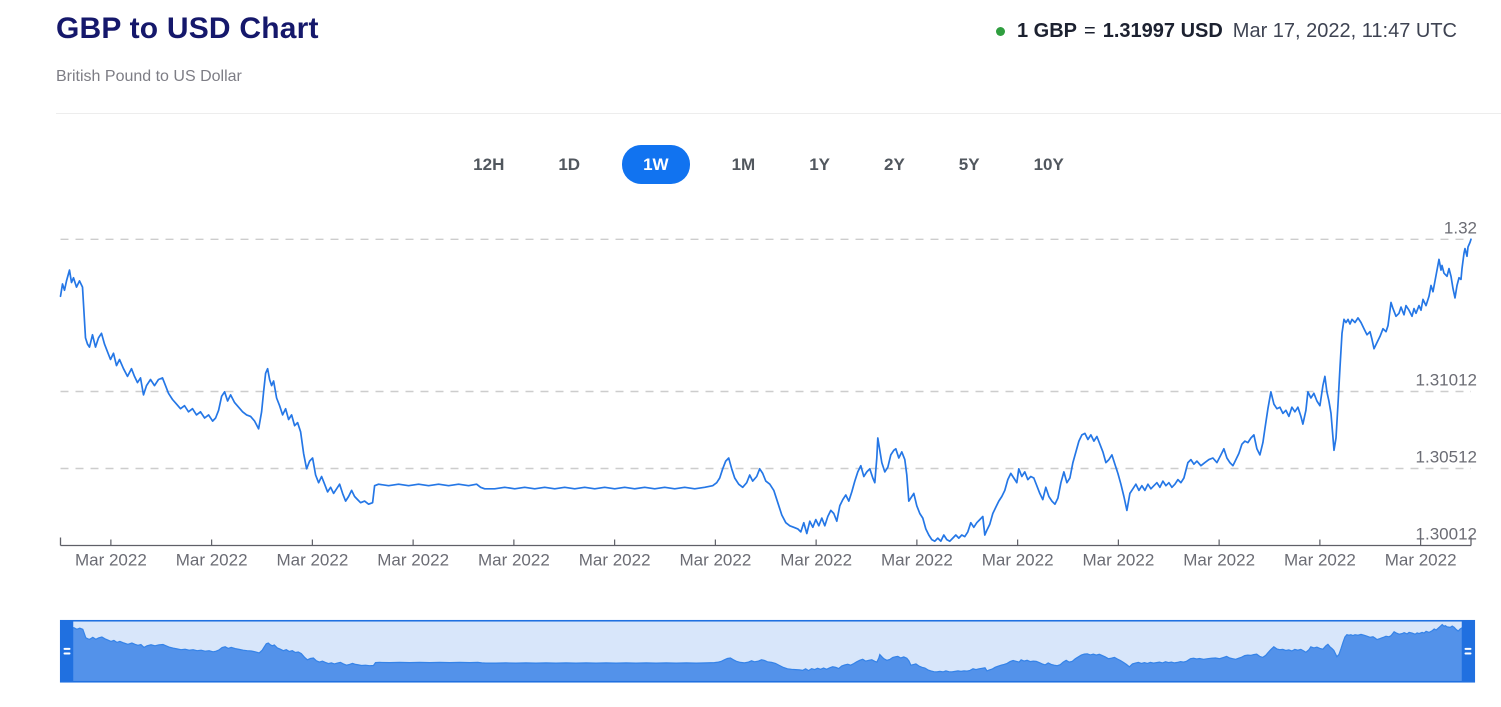 This screenshot has height=707, width=1501. Describe the element at coordinates (894, 164) in the screenshot. I see `range-button-2y: 2Y` at that location.